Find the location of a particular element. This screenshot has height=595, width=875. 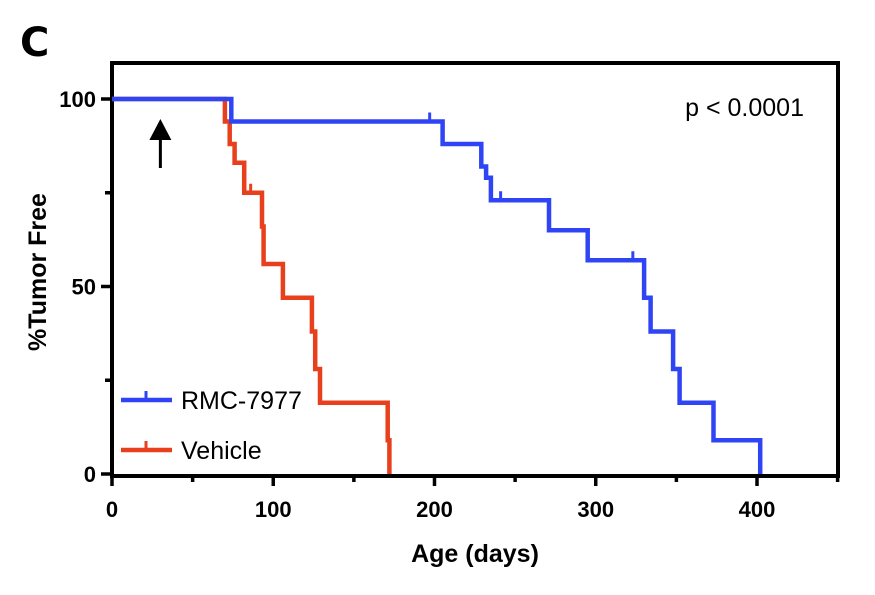

x-axis: 0 100 200 300 400 is located at coordinates (473, 499).